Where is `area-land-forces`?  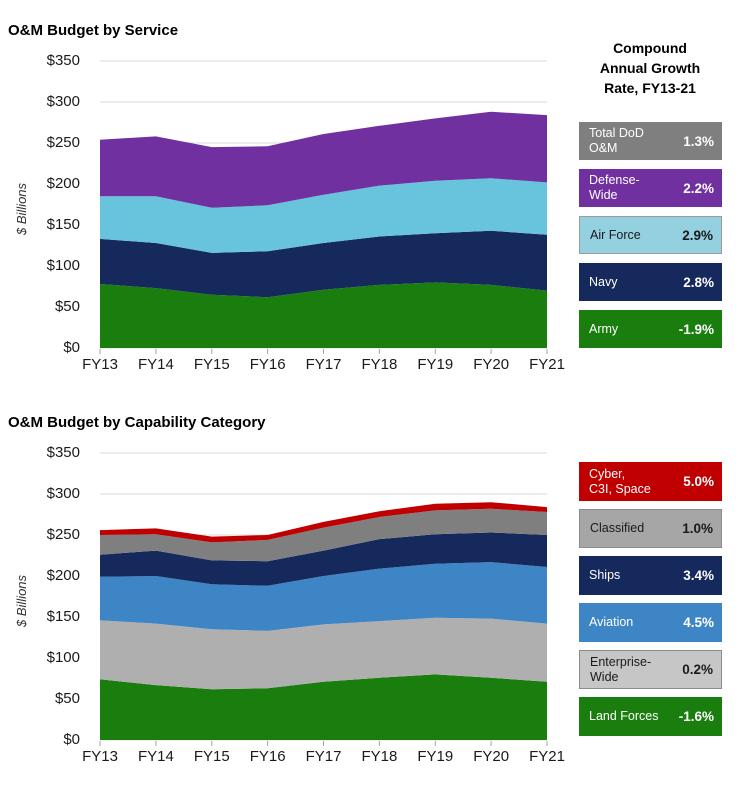
area-land-forces is located at coordinates (323, 707).